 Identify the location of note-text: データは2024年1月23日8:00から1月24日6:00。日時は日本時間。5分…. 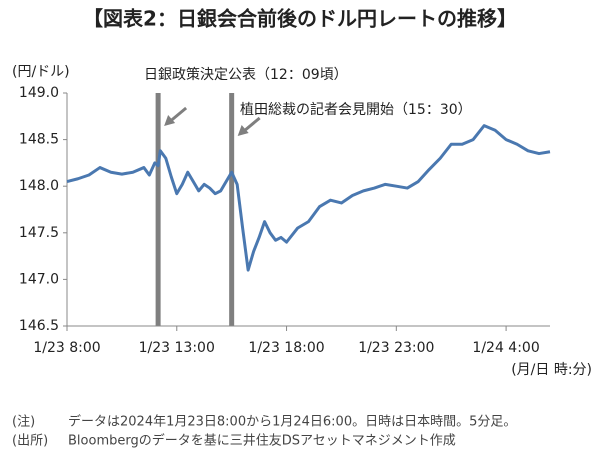
(292, 422).